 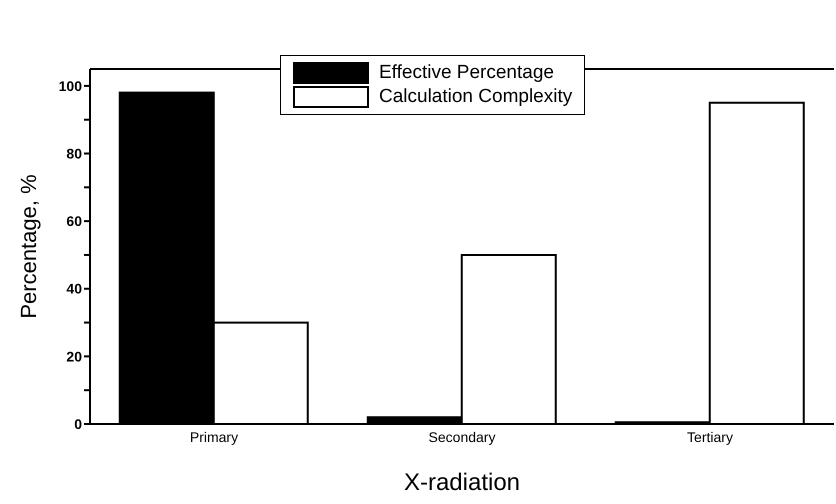 I want to click on y-axis-title: Percentage, %, so click(x=28, y=246).